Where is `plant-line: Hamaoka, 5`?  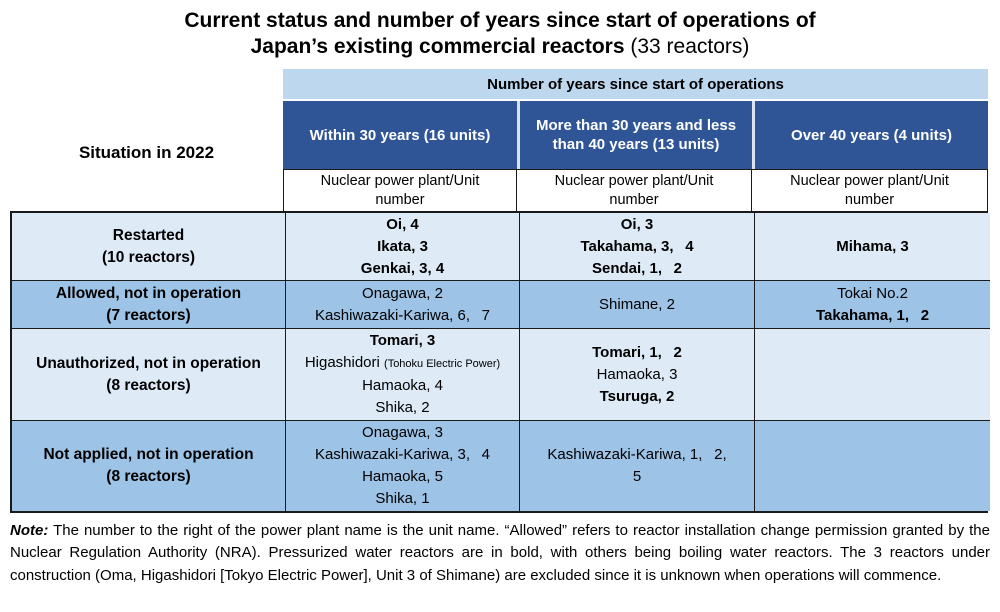
plant-line: Hamaoka, 5 is located at coordinates (402, 476).